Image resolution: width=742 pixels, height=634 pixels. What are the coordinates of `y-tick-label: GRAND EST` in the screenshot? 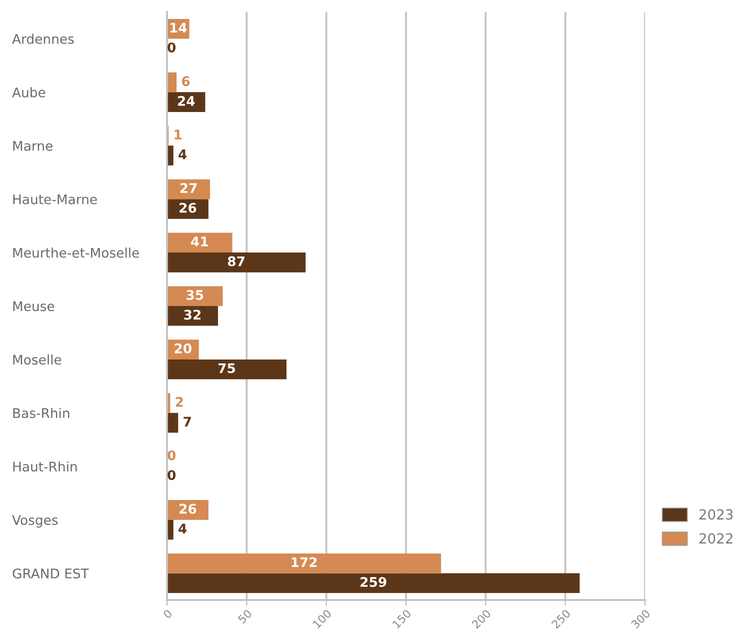 It's located at (50, 573).